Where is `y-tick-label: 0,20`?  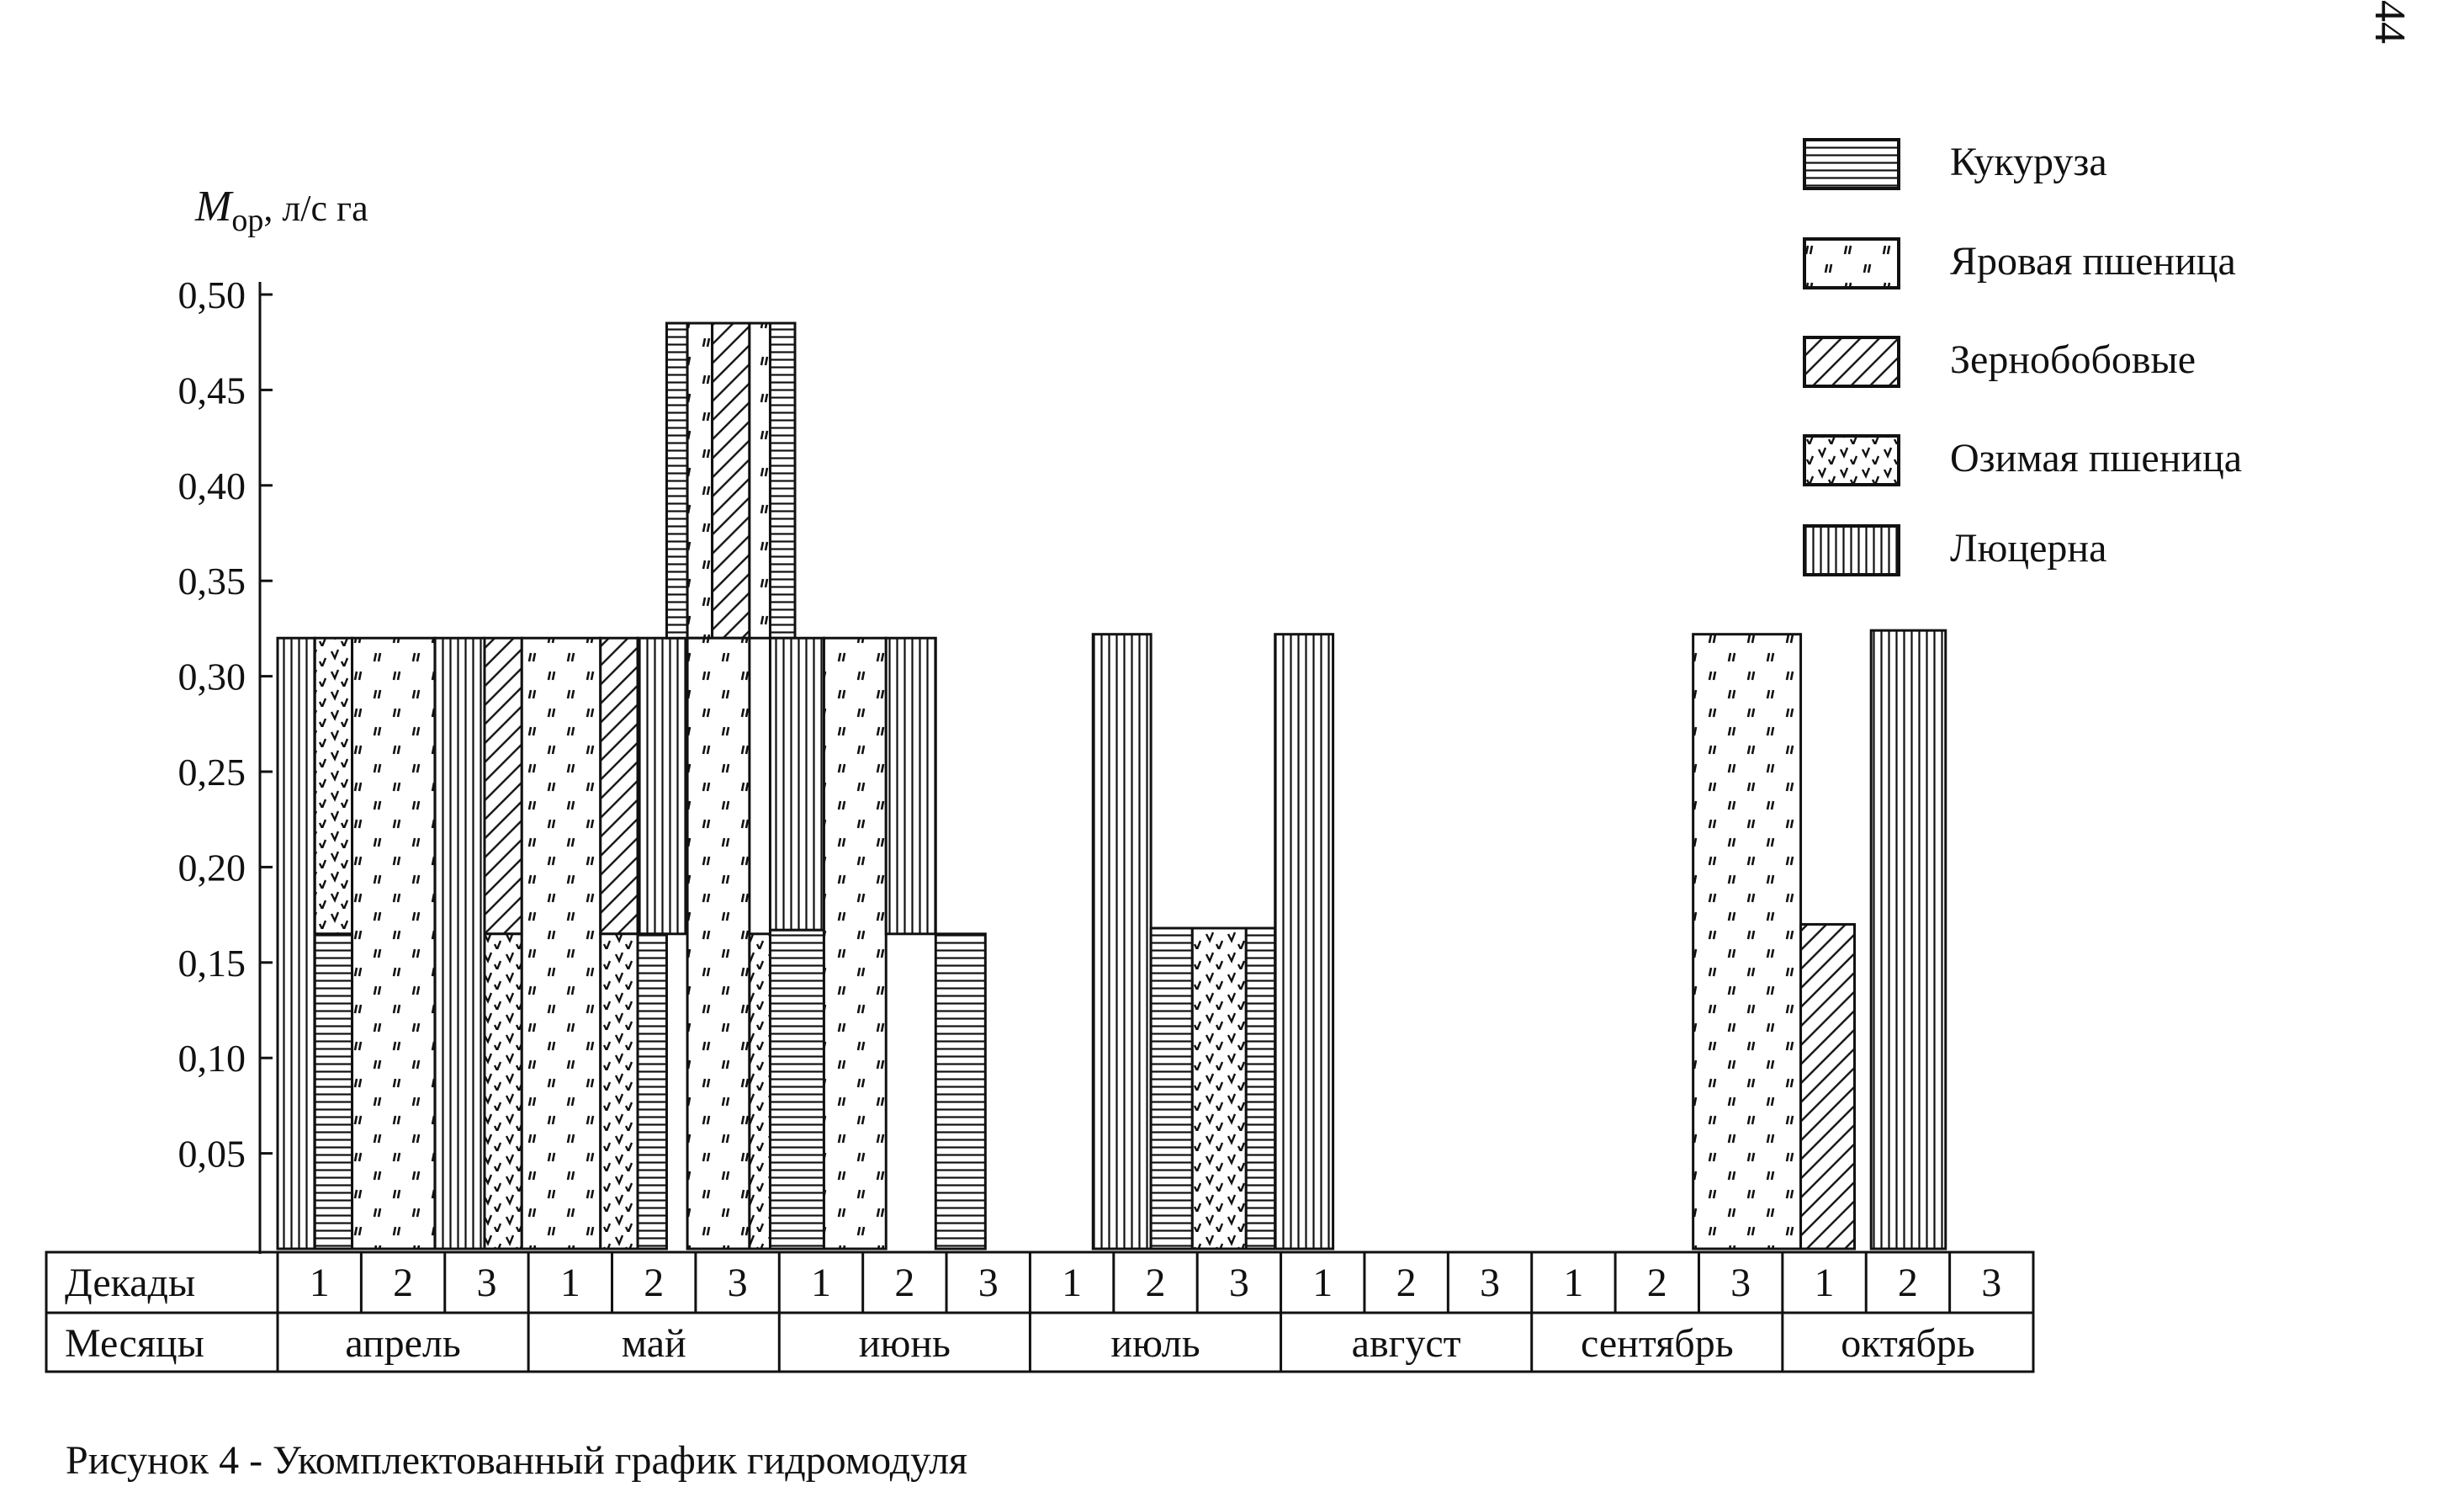
y-tick-label: 0,20 is located at coordinates (212, 867).